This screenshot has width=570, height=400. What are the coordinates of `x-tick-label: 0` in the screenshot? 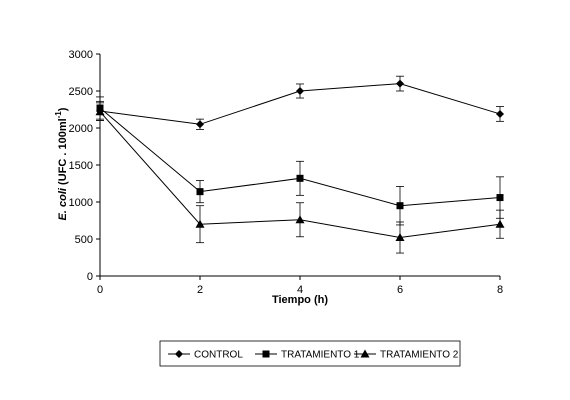 It's located at (100, 290).